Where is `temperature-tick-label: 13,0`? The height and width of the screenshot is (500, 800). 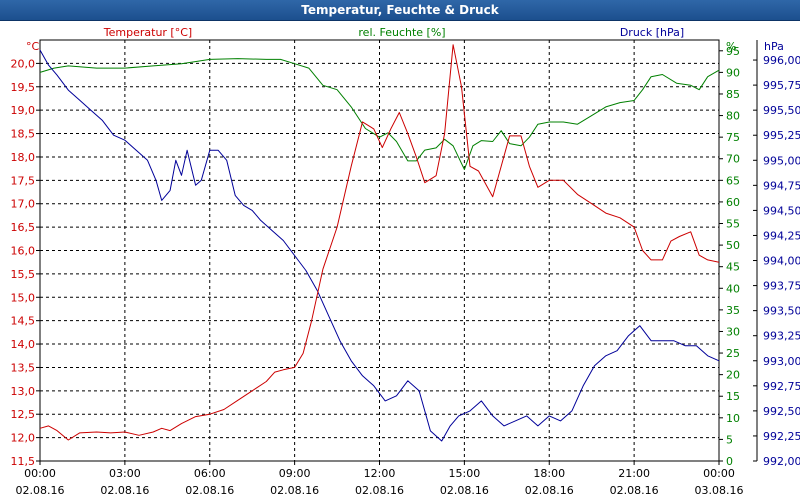 temperature-tick-label: 13,0 is located at coordinates (23, 391).